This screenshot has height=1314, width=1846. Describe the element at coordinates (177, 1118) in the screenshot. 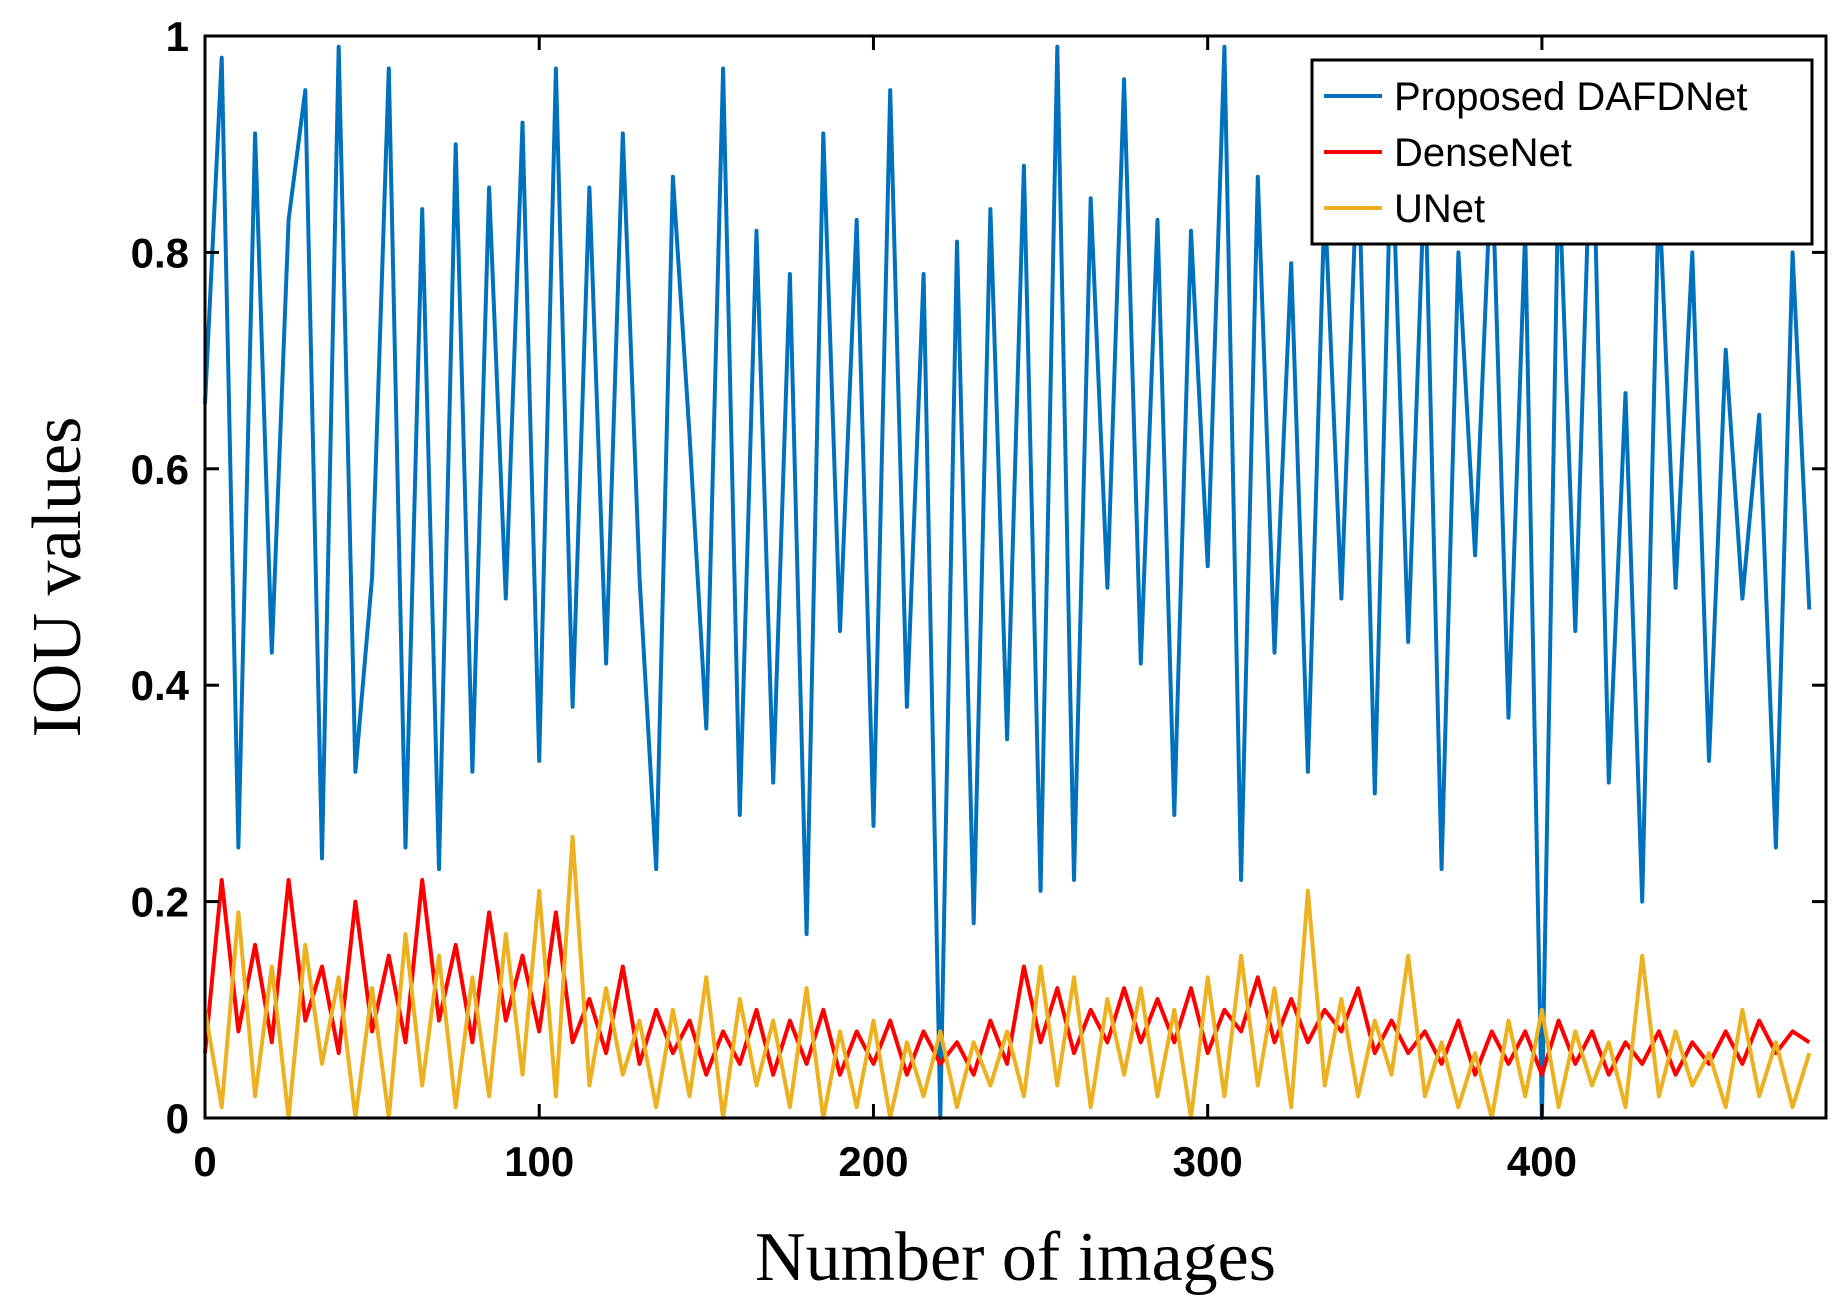

I see `y-tick-label: 0` at that location.